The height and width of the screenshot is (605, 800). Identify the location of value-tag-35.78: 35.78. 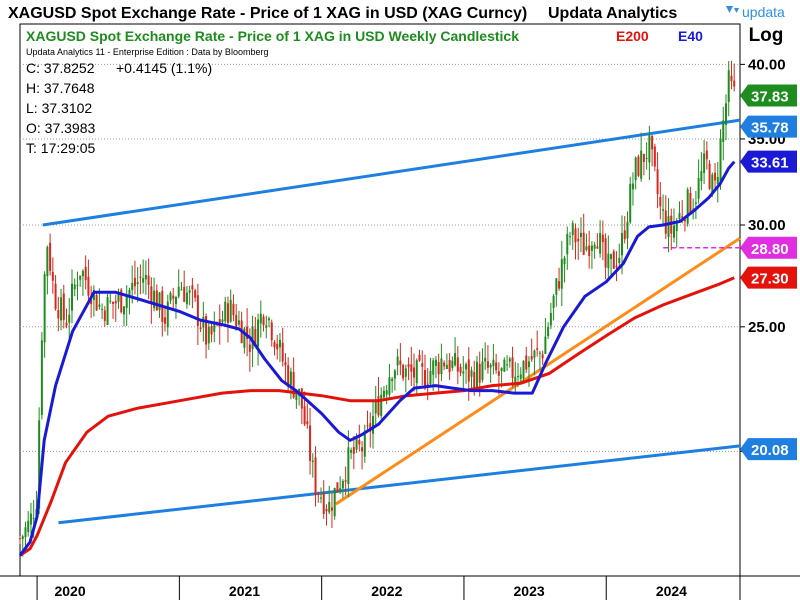
(768, 126).